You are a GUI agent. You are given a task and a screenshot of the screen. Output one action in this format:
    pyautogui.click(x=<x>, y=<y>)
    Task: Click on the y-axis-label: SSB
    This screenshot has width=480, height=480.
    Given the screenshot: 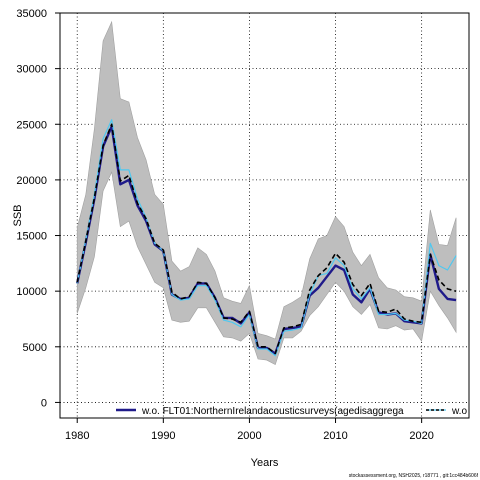 What is the action you would take?
    pyautogui.click(x=18, y=215)
    